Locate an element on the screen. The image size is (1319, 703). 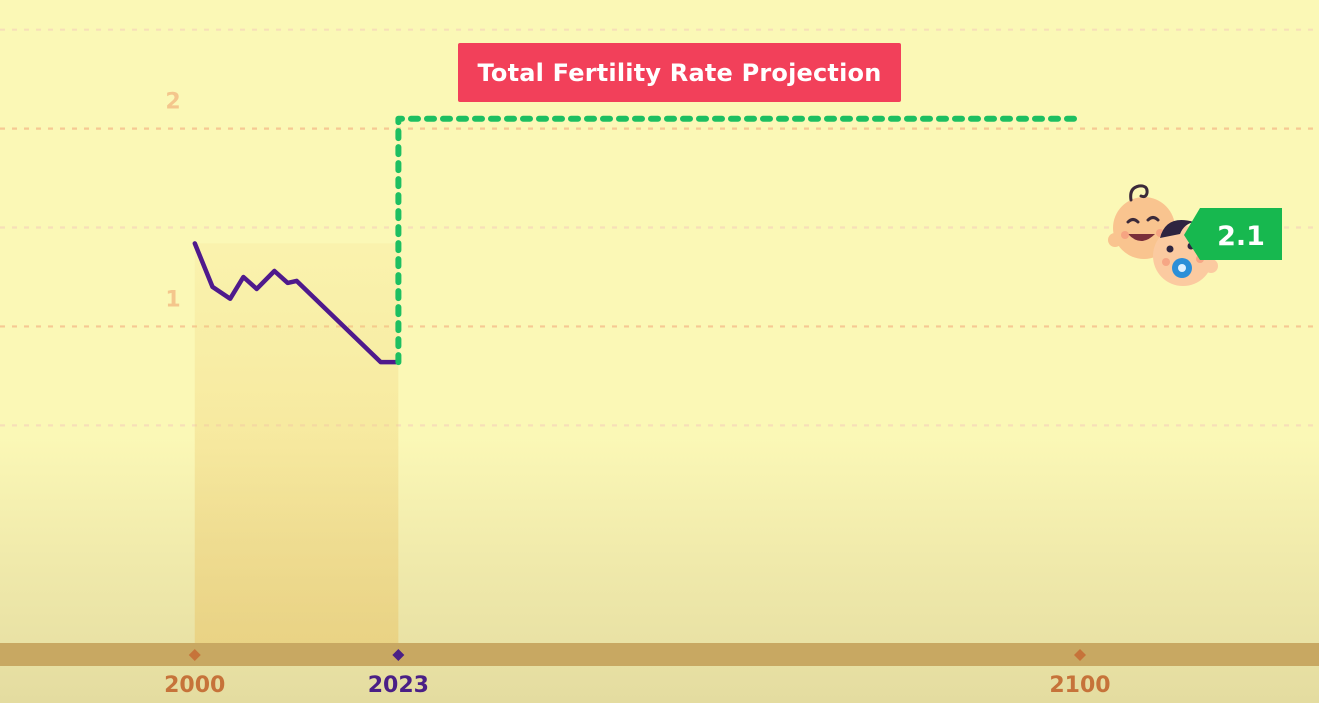
value-badge: 2.1 is located at coordinates (1233, 234).